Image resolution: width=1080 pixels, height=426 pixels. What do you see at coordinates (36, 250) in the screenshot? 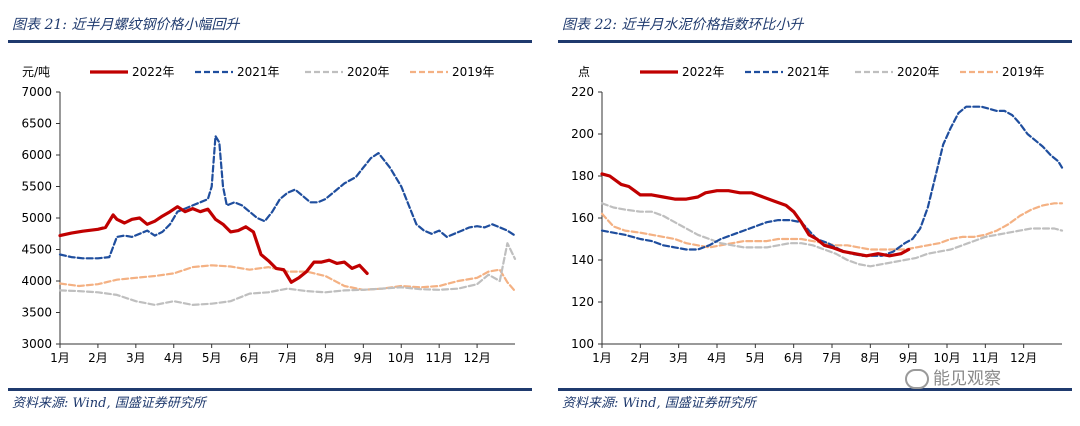
I see `y-tick-label: 4500` at bounding box center [36, 250].